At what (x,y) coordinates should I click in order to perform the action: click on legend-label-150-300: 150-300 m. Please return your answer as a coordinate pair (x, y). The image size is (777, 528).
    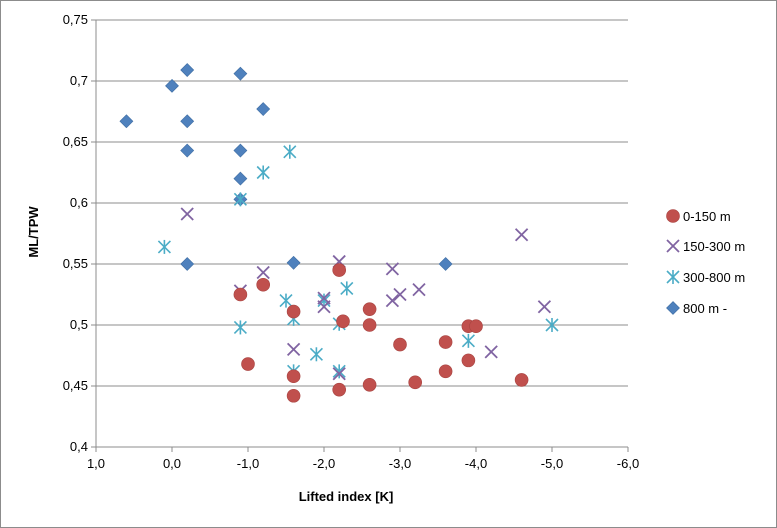
    Looking at the image, I should click on (714, 246).